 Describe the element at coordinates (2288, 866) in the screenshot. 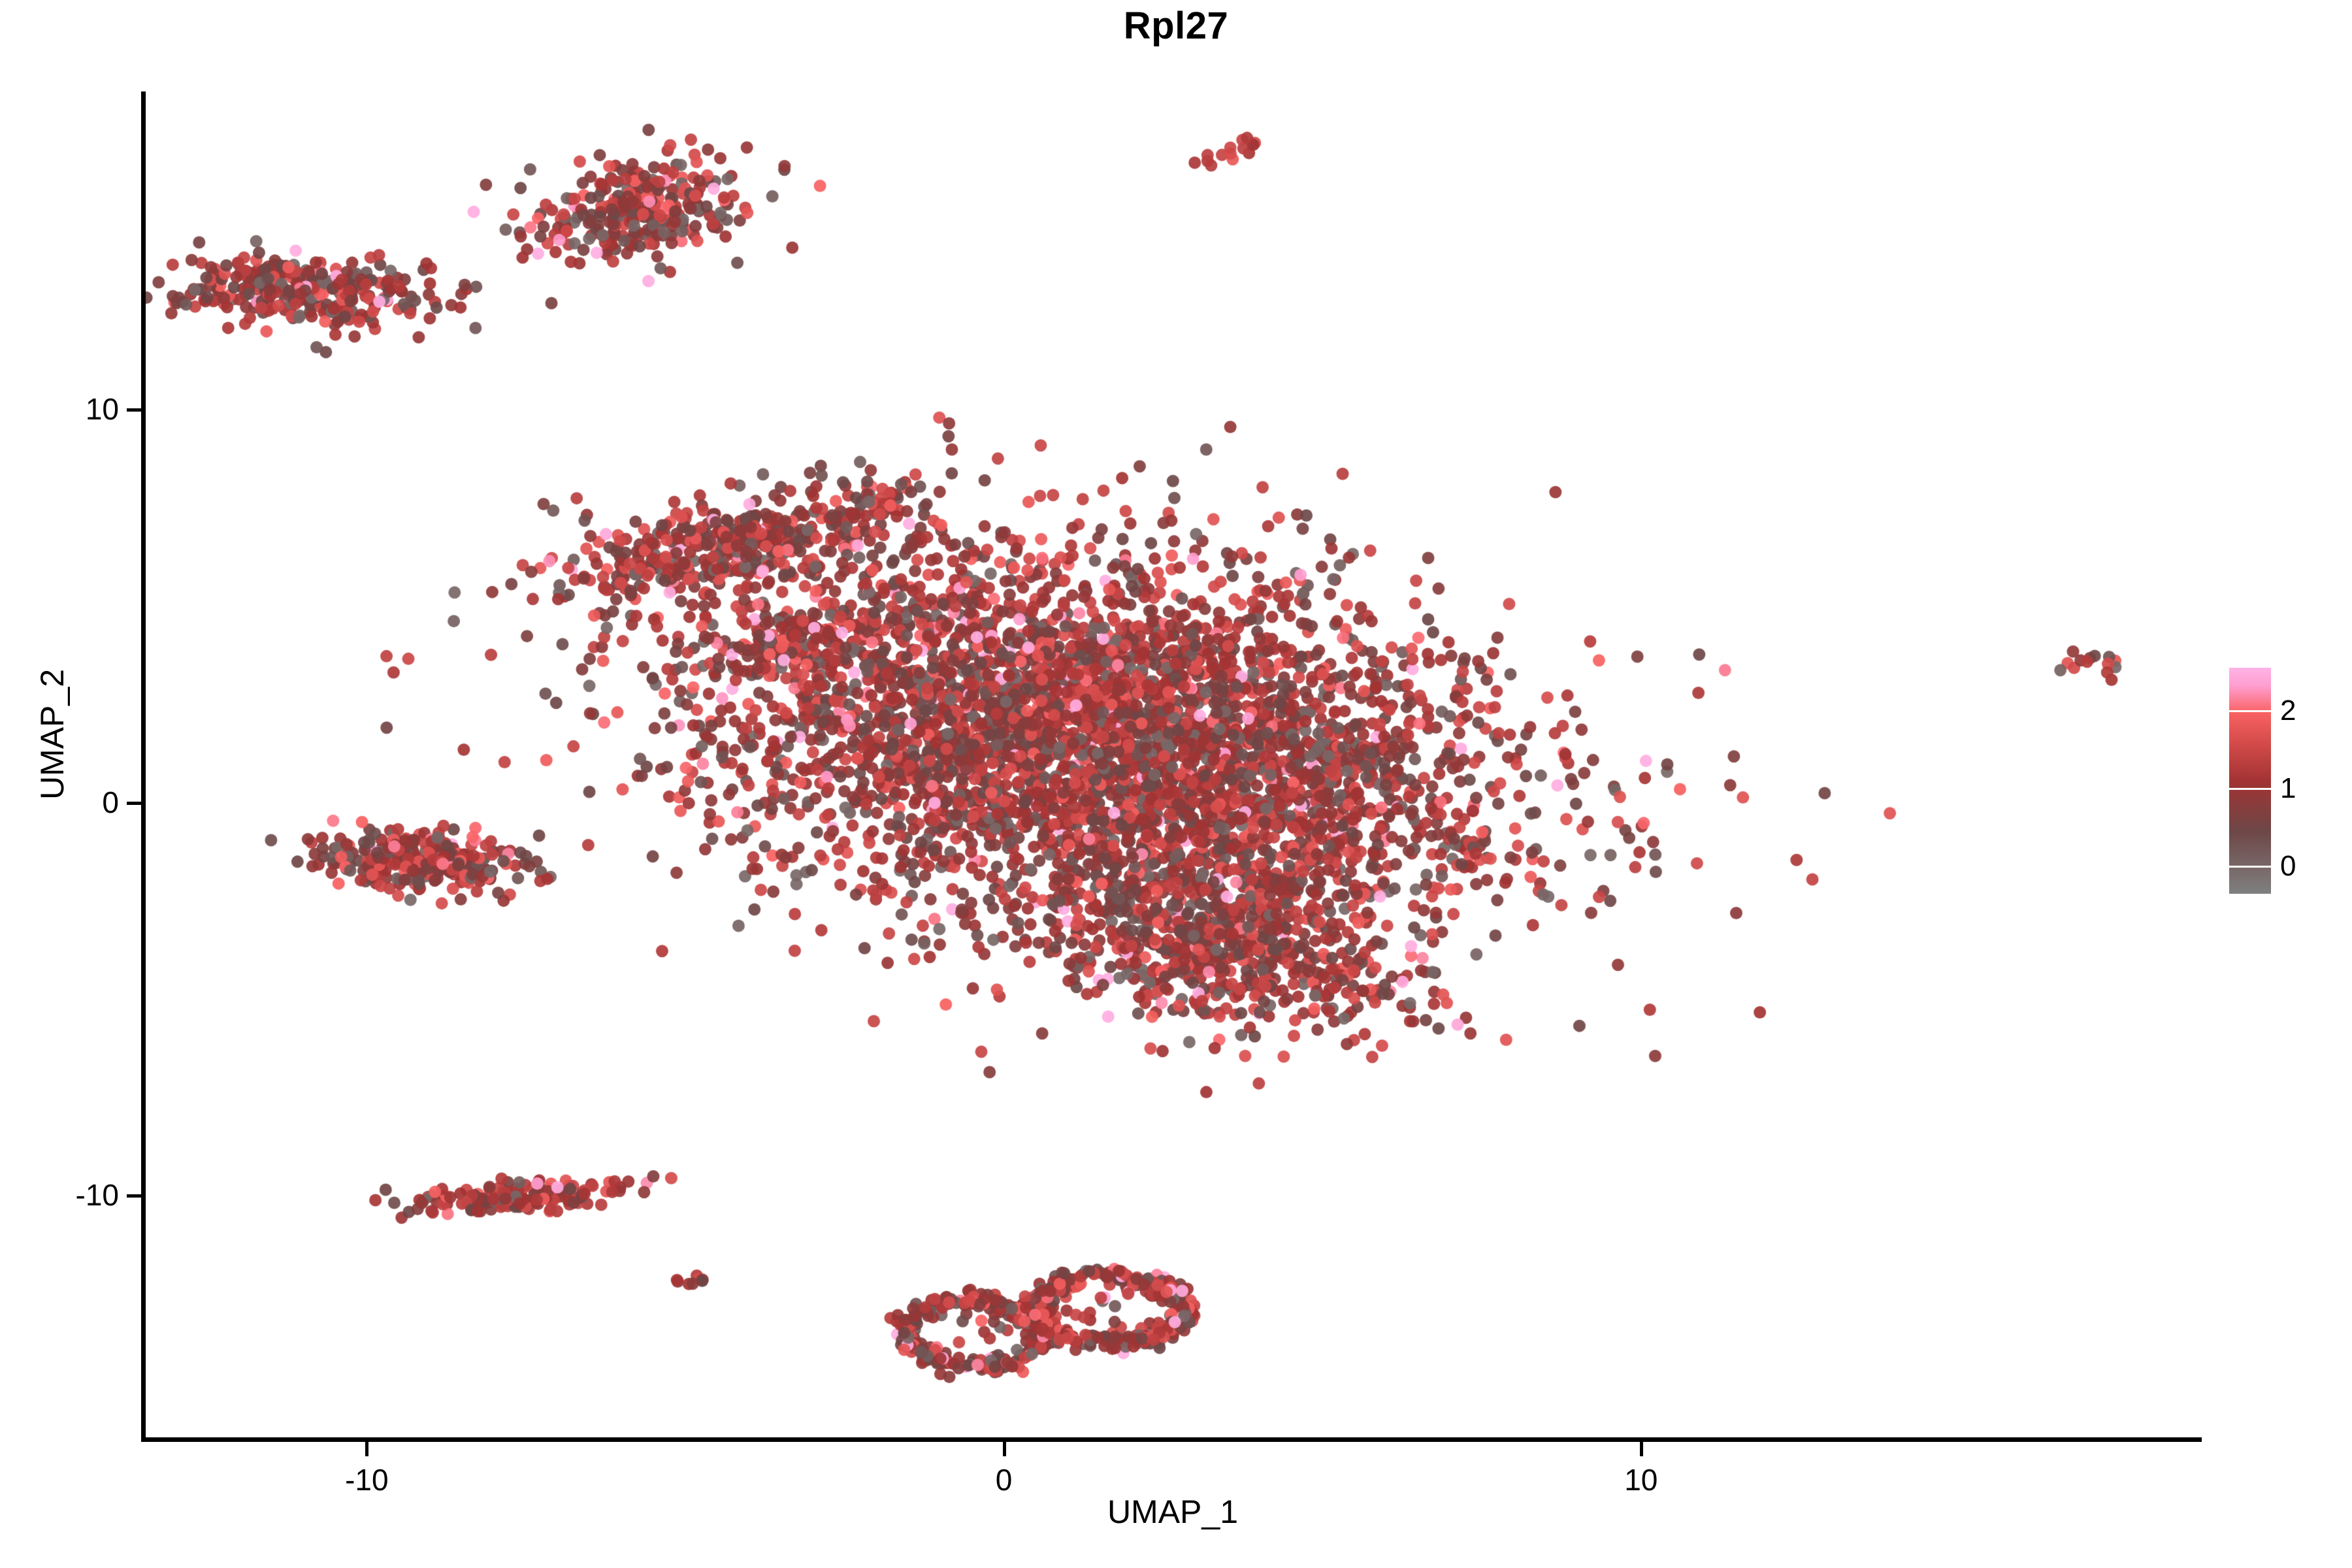

I see `colorbar-tick-label: 0` at that location.